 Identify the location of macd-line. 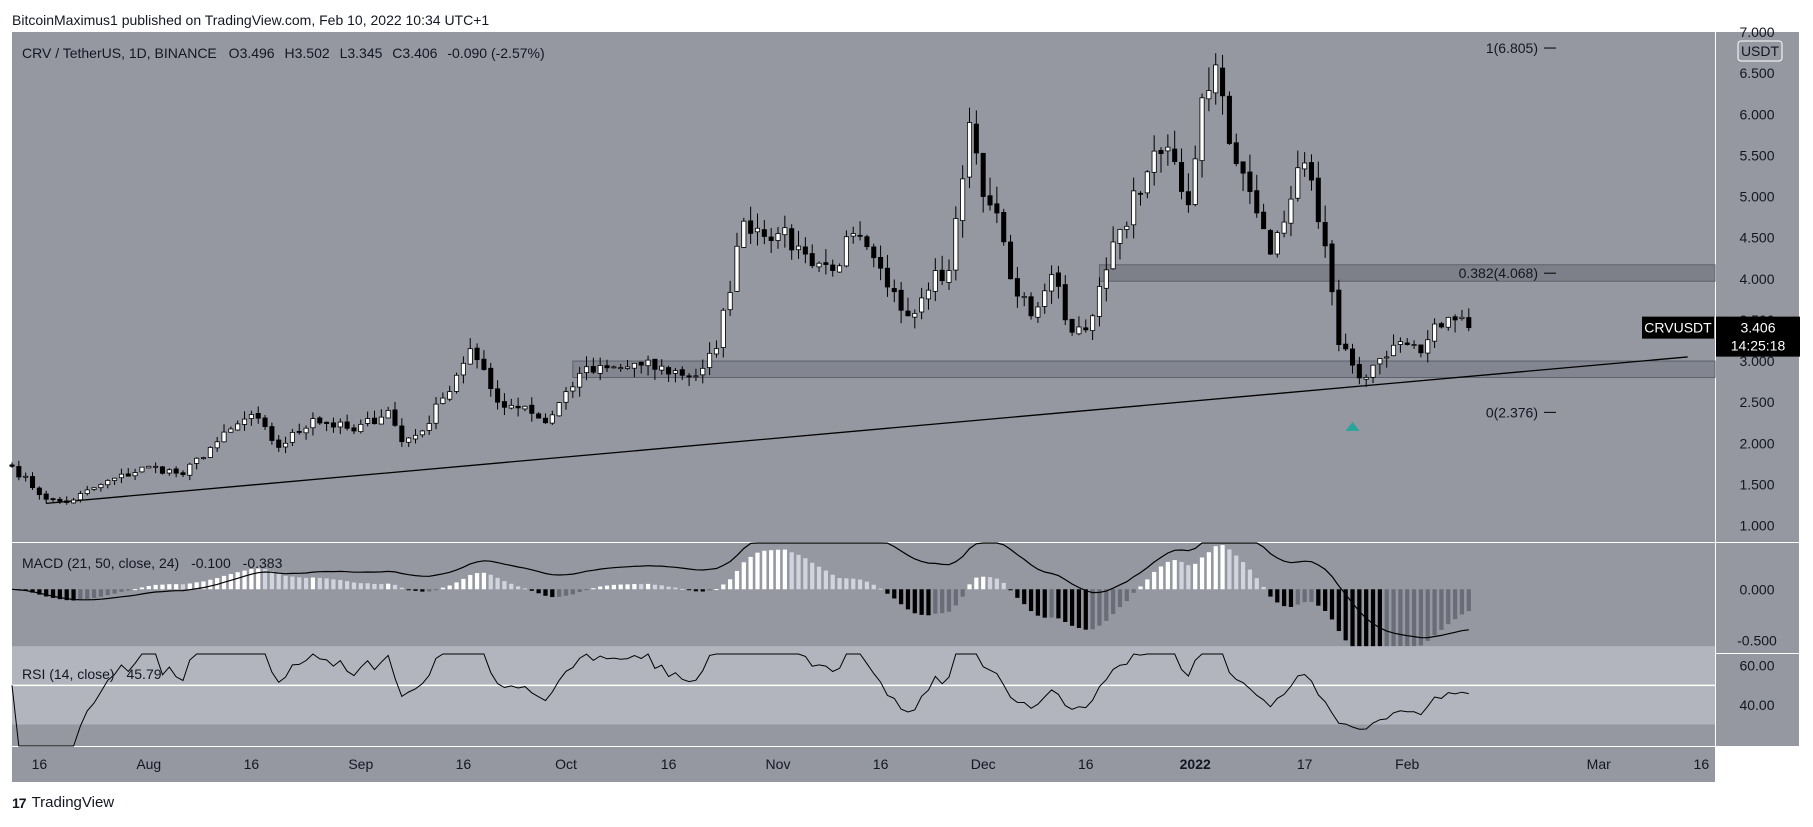
(740, 590).